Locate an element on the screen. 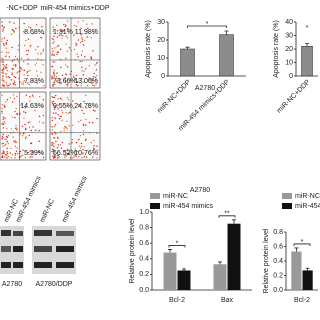  y-tick-label: 0.0 is located at coordinates (144, 290).